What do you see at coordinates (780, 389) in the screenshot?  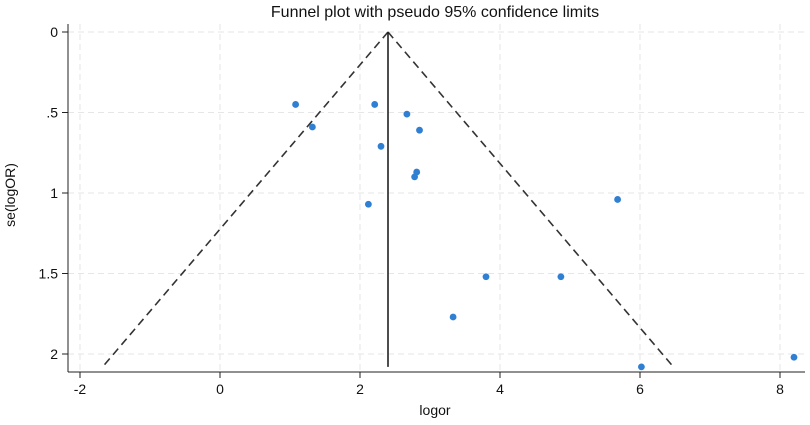 I see `x-tick-label: 8` at bounding box center [780, 389].